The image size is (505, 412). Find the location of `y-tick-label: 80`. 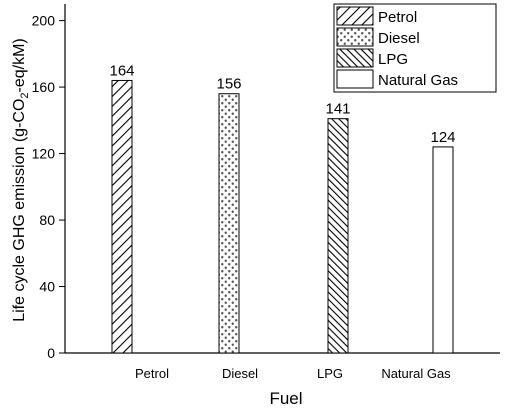

y-tick-label: 80 is located at coordinates (47, 220).